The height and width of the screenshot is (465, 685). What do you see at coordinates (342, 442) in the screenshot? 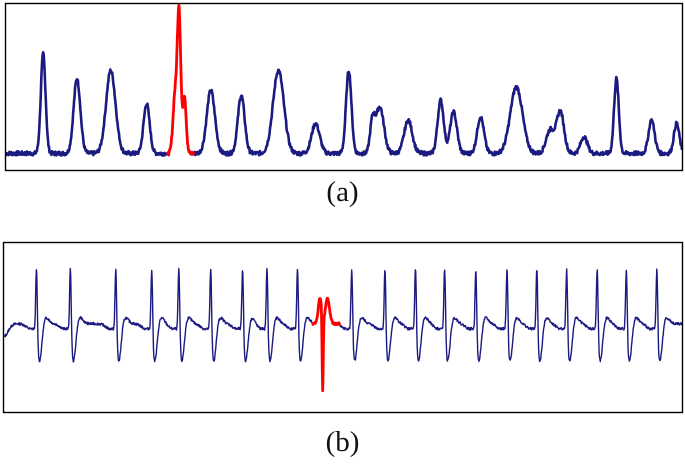
I see `caption-b: (b)` at bounding box center [342, 442].